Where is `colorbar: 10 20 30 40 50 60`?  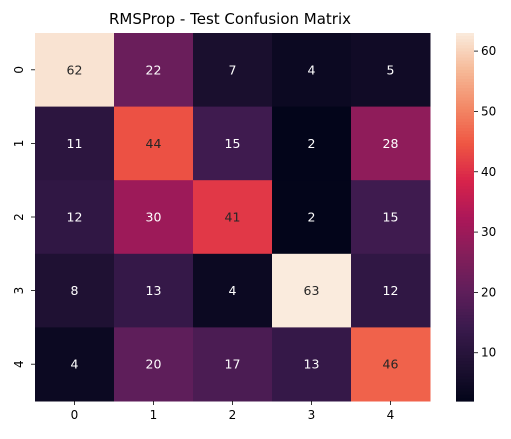
colorbar: 10 20 30 40 50 60 is located at coordinates (476, 217).